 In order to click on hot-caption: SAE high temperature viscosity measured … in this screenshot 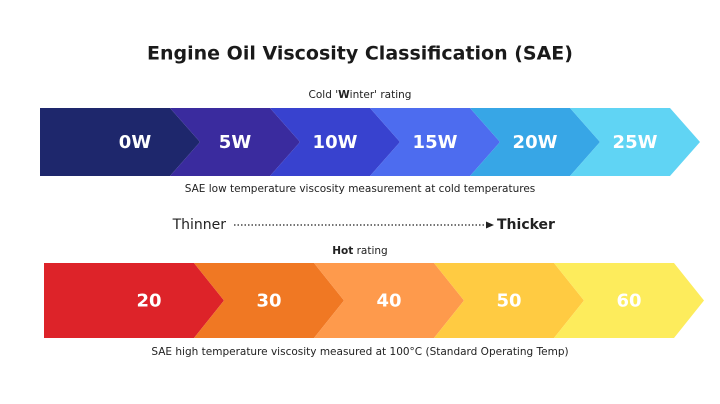, I will do `click(359, 352)`.